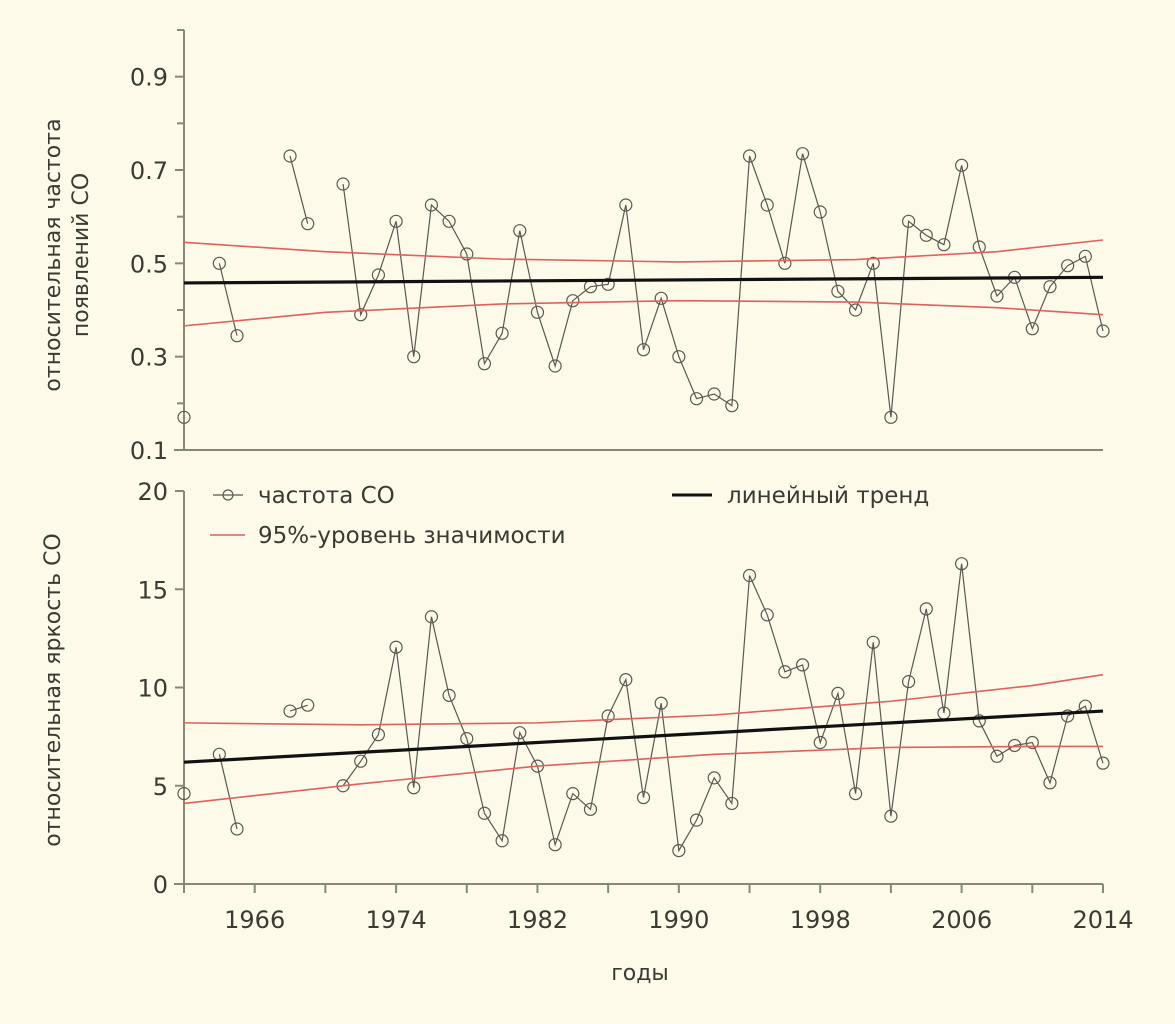  I want to click on bottom-ytick-label: 0, so click(160, 885).